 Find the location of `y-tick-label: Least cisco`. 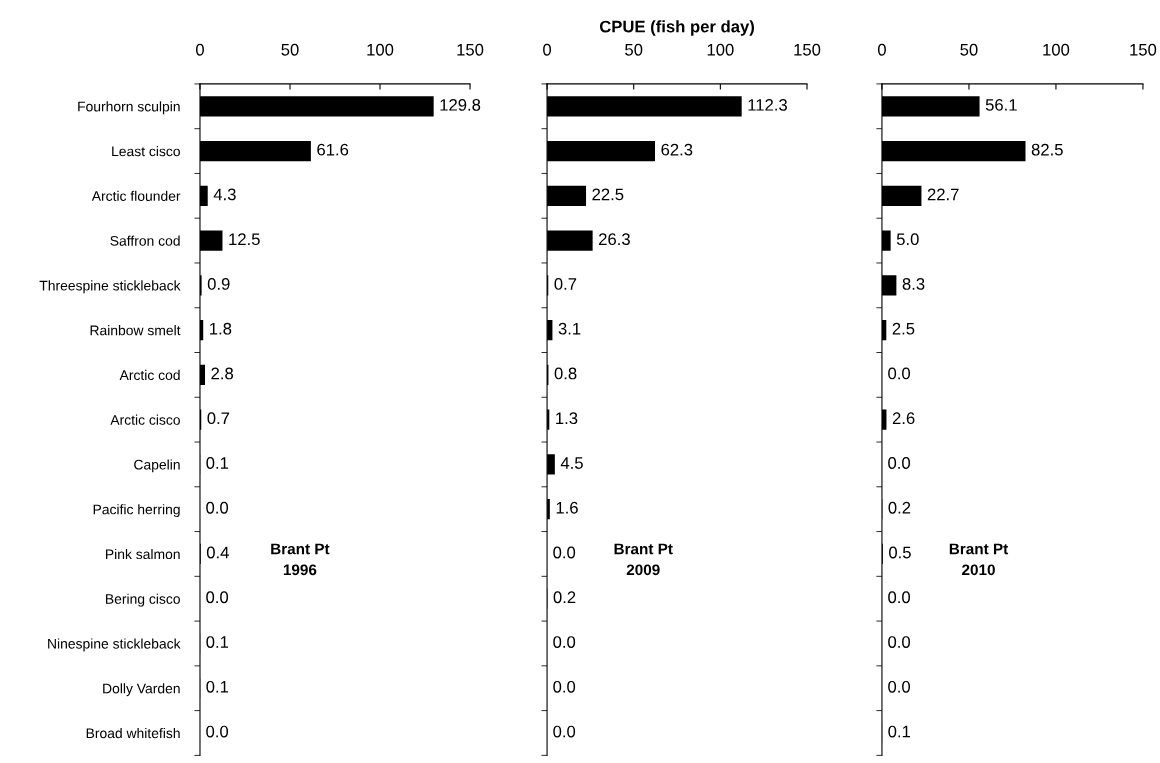

y-tick-label: Least cisco is located at coordinates (146, 151).